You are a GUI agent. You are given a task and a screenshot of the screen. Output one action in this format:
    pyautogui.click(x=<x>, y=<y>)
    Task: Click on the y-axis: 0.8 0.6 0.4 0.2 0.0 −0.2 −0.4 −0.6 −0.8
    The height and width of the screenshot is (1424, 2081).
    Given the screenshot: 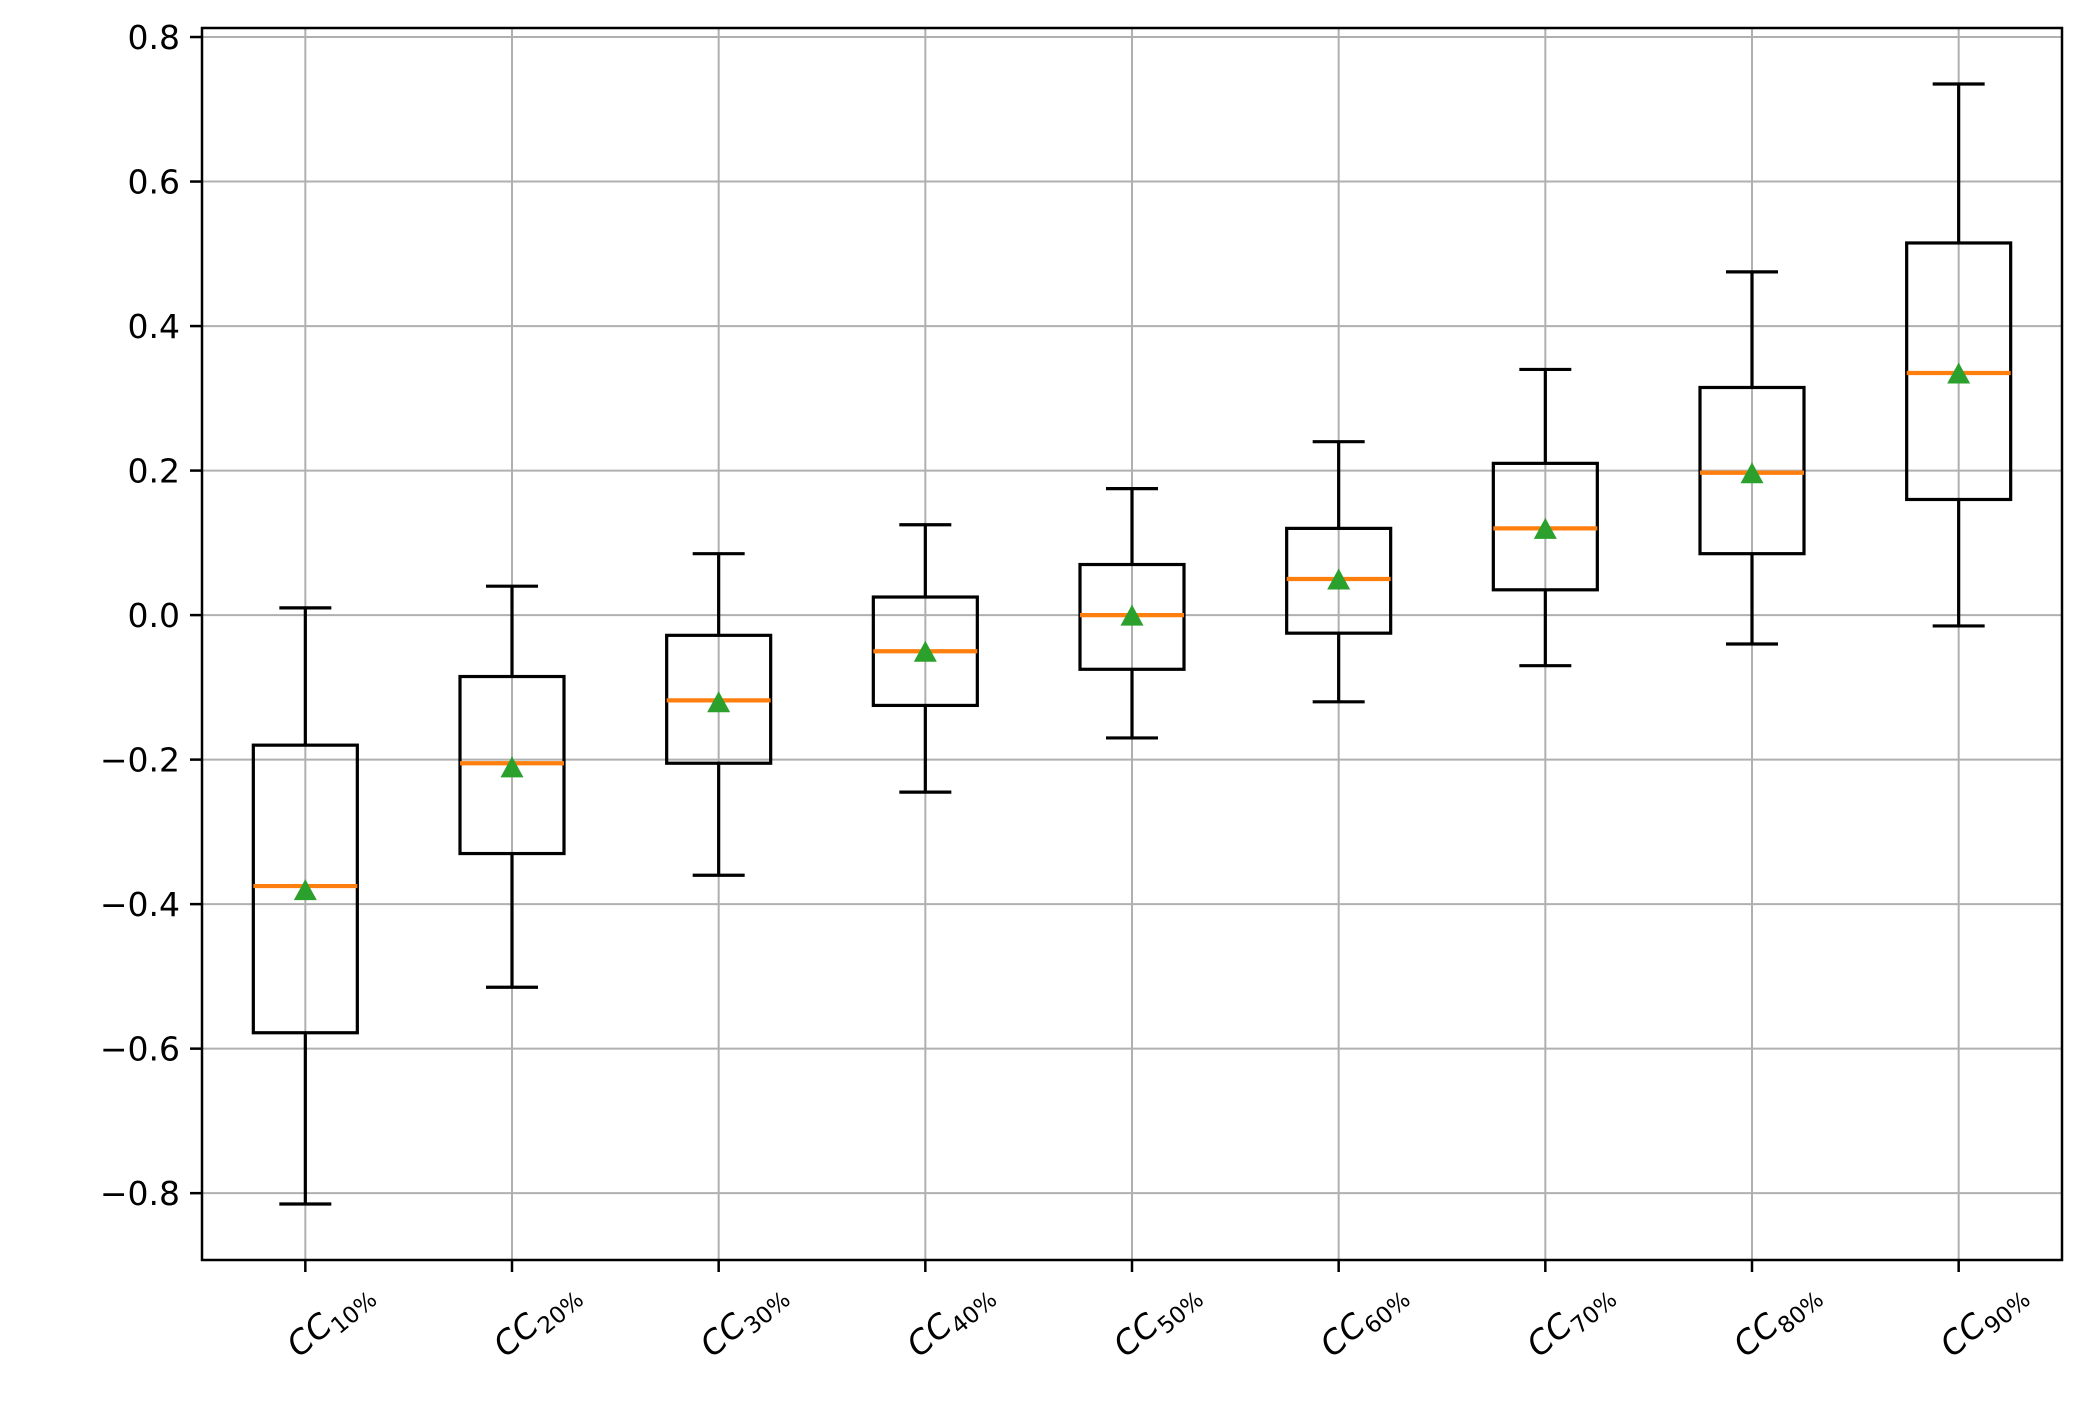 What is the action you would take?
    pyautogui.click(x=151, y=615)
    